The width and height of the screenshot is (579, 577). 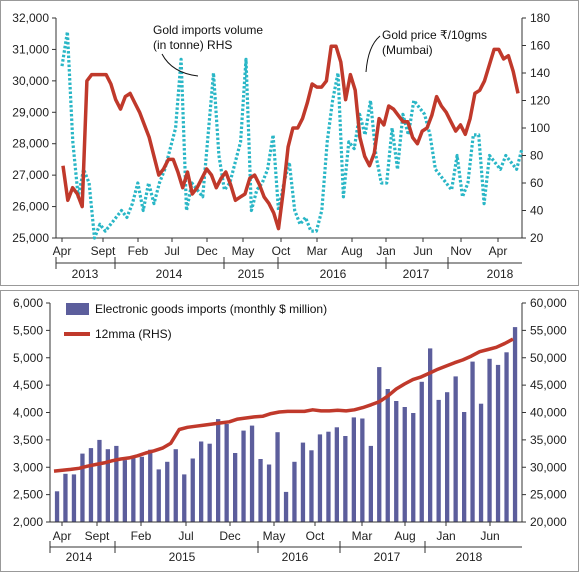 I want to click on bottom-year-label: 2017, so click(x=387, y=557).